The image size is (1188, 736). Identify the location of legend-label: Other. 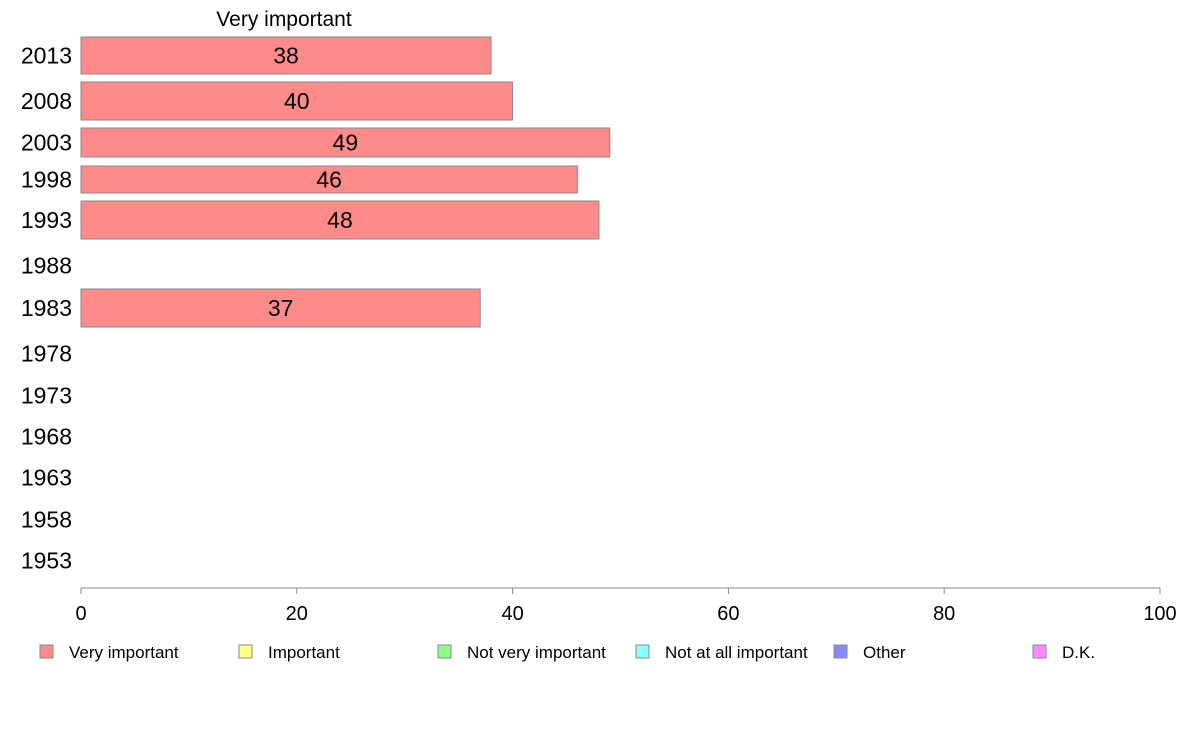
(884, 652).